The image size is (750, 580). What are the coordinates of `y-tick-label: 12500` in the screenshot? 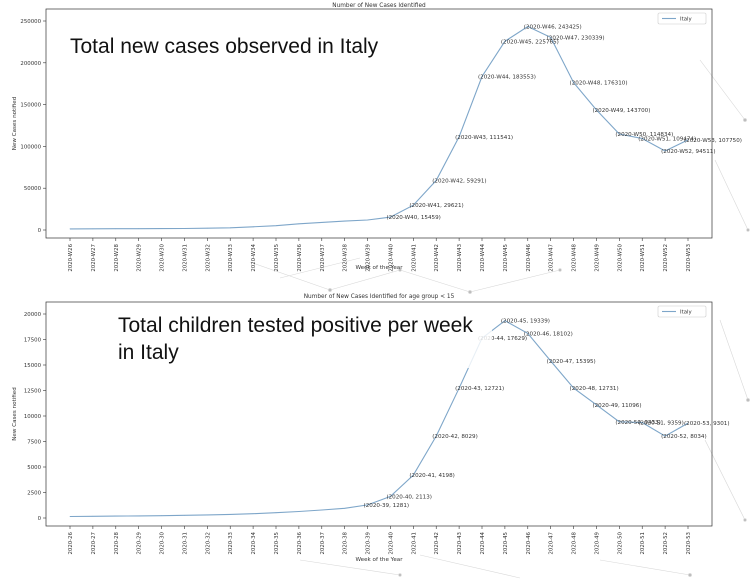 It's located at (33, 392).